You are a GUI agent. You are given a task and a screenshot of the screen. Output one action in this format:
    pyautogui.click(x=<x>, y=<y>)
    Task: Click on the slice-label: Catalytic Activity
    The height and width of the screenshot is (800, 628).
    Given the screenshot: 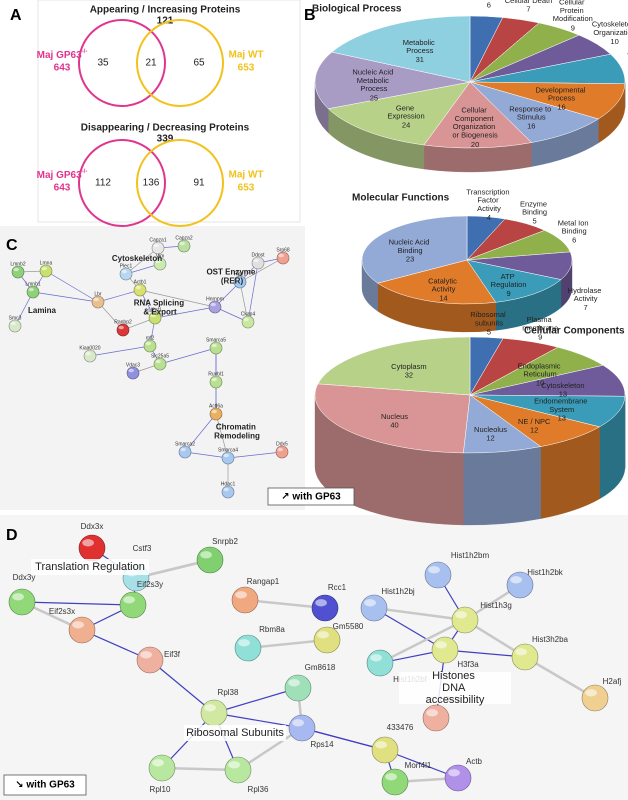 What is the action you would take?
    pyautogui.click(x=443, y=284)
    